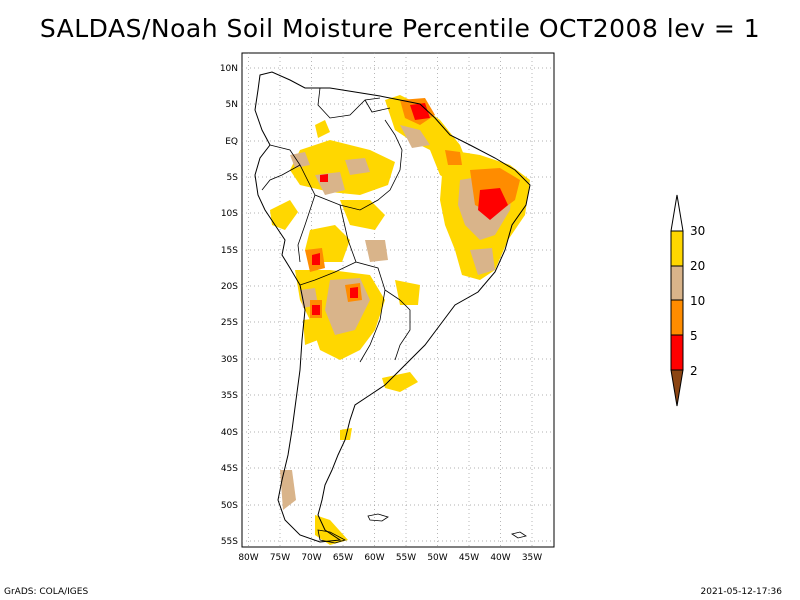 The width and height of the screenshot is (800, 600). Describe the element at coordinates (677, 388) in the screenshot. I see `legend-swatch-bottom` at that location.